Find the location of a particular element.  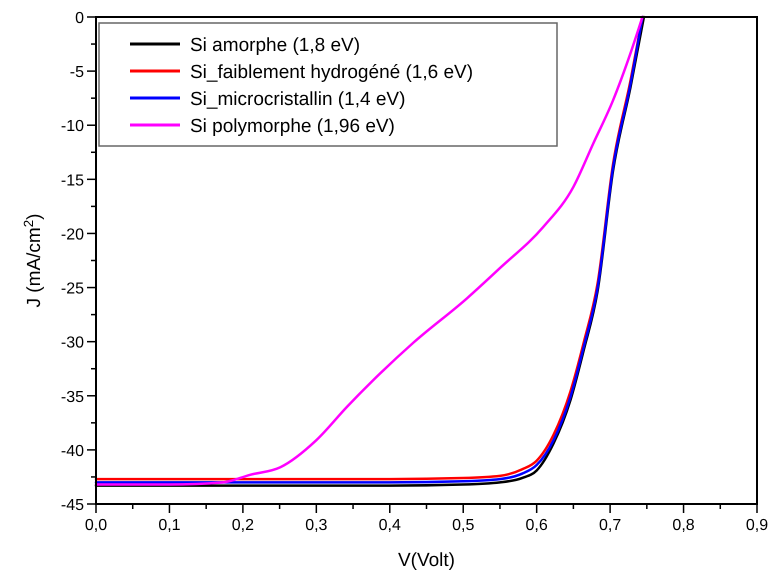

y-tick-label: -15 is located at coordinates (72, 181).